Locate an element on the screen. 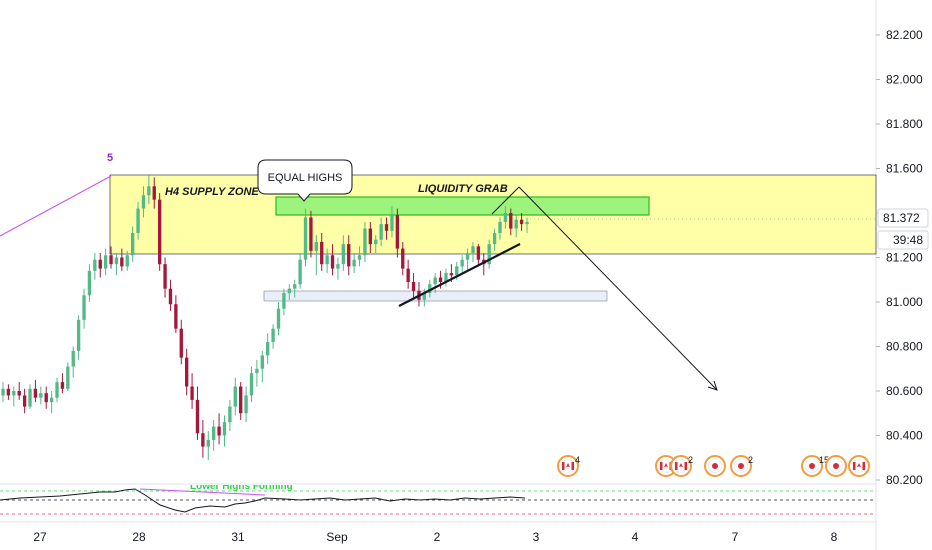 Image resolution: width=932 pixels, height=550 pixels. indicator-pane: Lower Highs Forming is located at coordinates (438, 498).